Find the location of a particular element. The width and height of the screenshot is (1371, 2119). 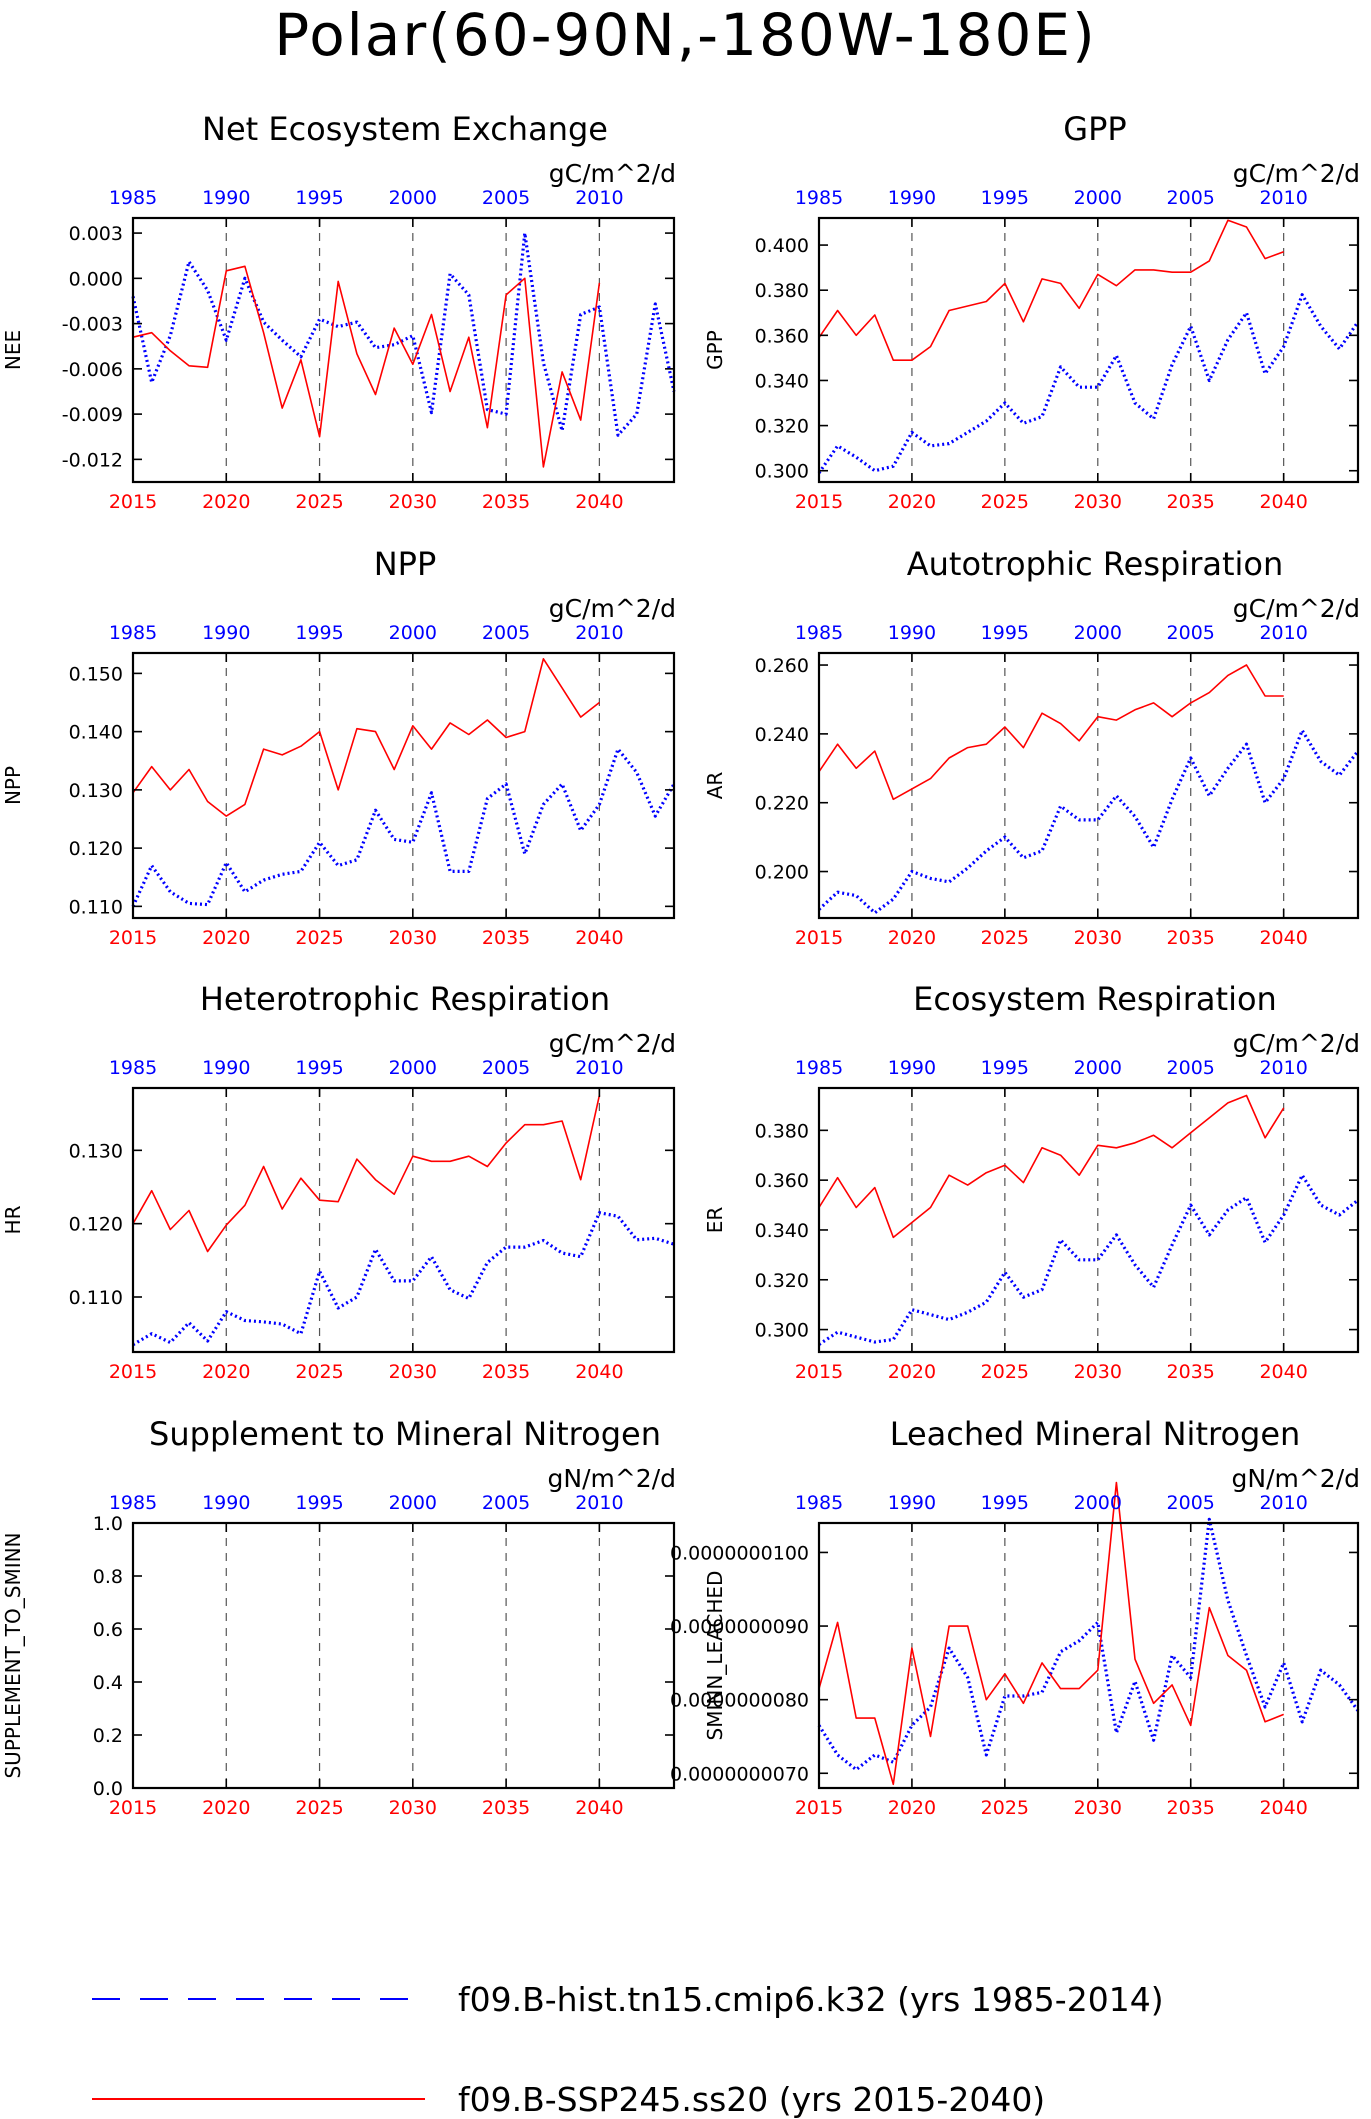

y-tick-label: 0.0000000070 is located at coordinates (739, 1774).